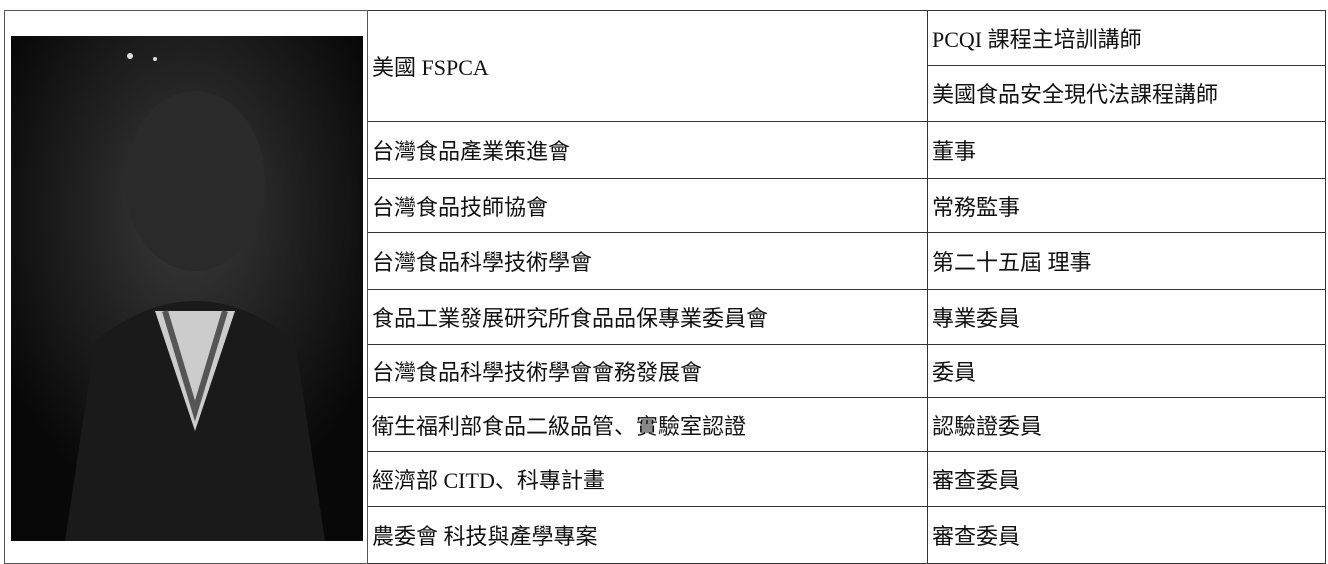 The image size is (1328, 564). I want to click on role-cell: PCQI 課程主培訓講師, so click(1126, 38).